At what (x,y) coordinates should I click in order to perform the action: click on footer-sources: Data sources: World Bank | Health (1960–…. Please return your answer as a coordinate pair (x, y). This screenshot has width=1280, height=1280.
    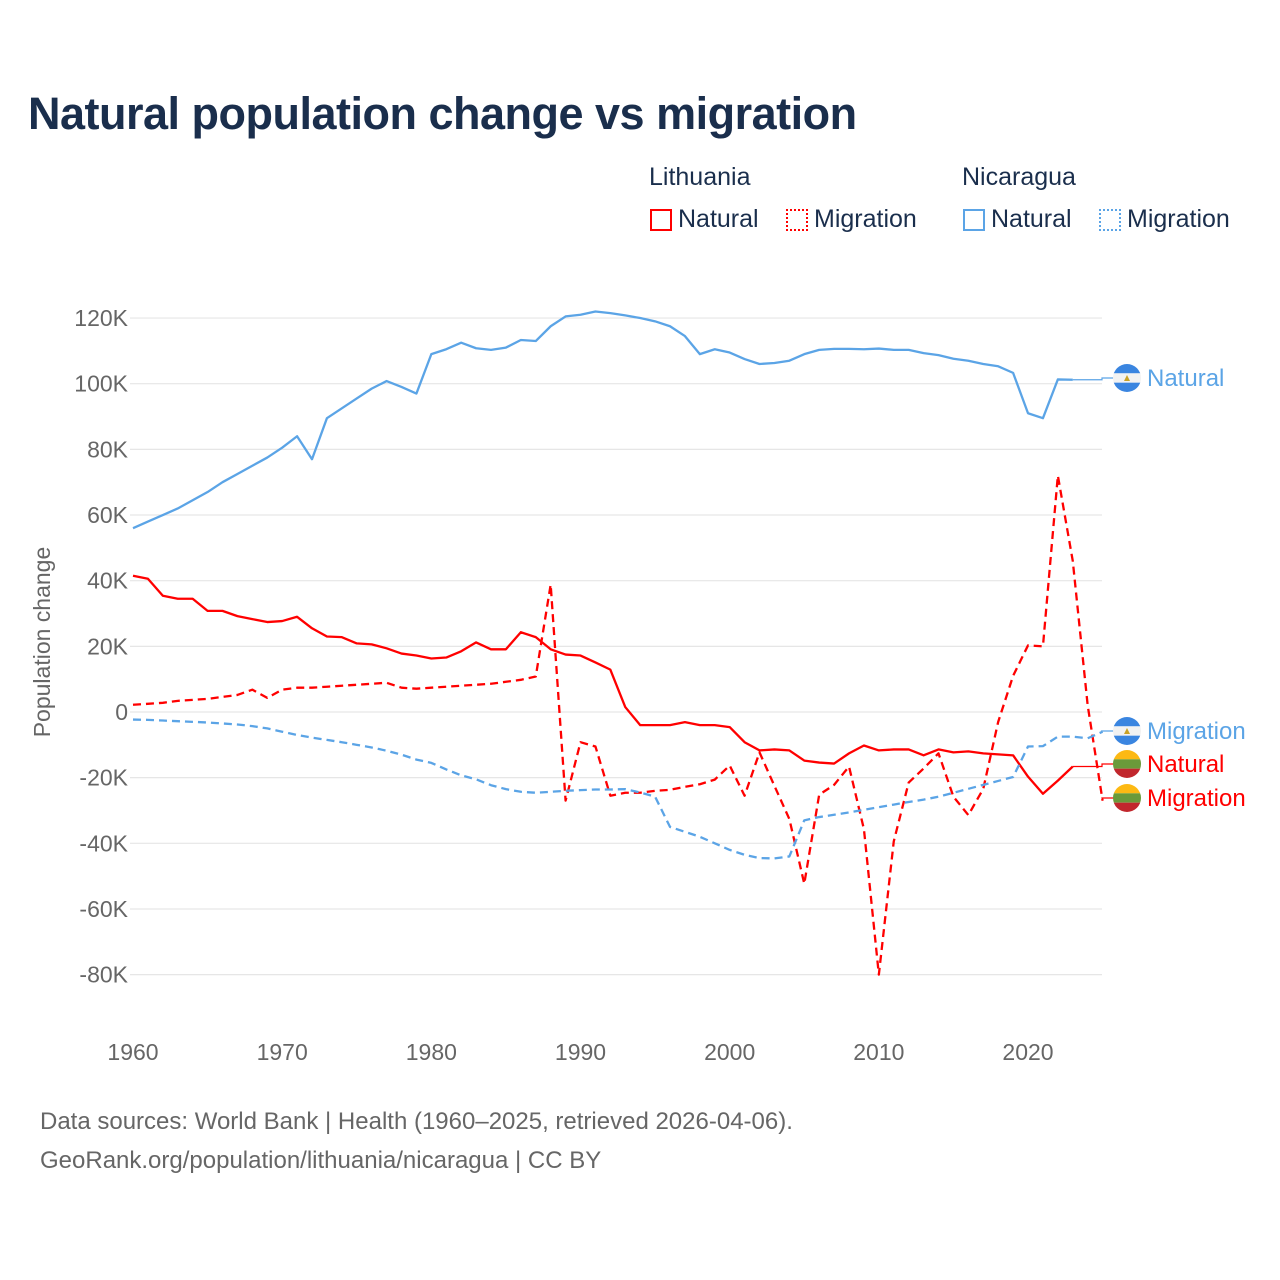
    Looking at the image, I should click on (416, 1121).